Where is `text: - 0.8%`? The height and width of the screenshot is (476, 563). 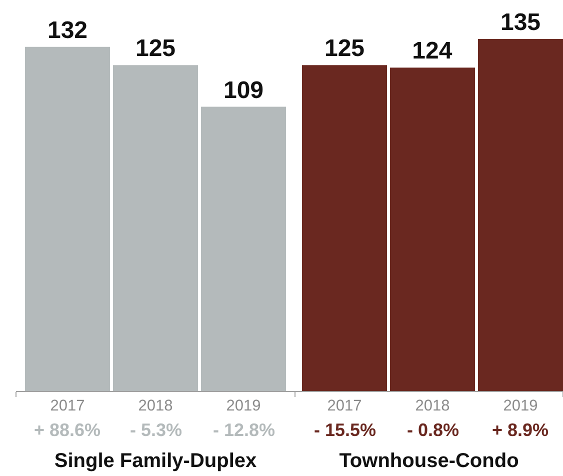
text: - 0.8% is located at coordinates (433, 430).